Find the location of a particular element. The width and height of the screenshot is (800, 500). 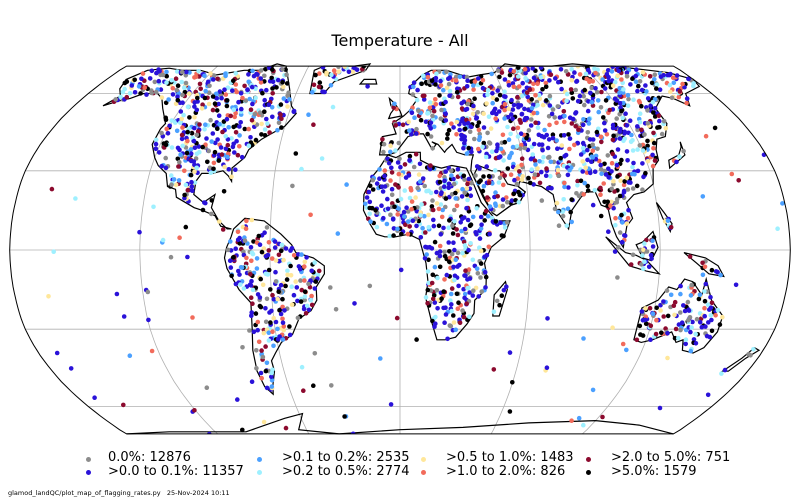

legend-label-0-0.1pct: >0.0 to 0.1%: 11357 is located at coordinates (176, 471).